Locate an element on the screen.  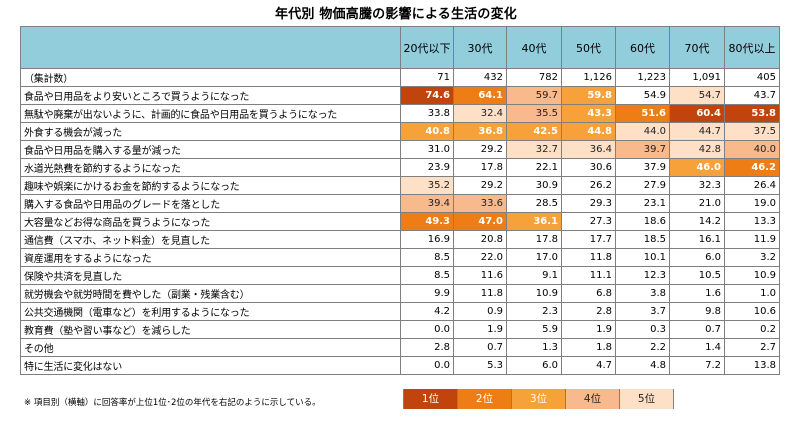
row-label: 保険や共済を見直した is located at coordinates (210, 275).